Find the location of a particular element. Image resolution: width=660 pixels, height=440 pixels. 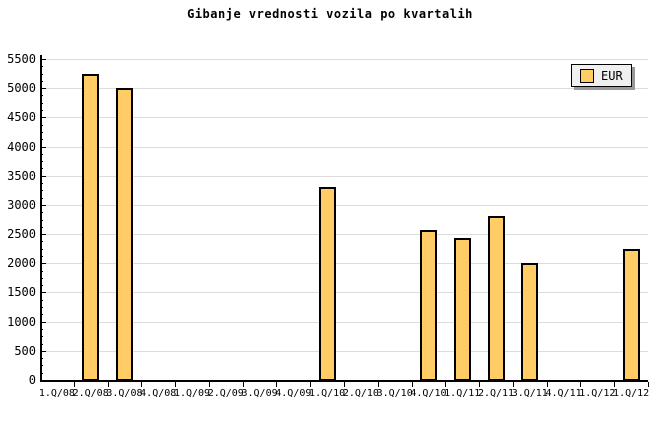

x-axis-tick-label: 4.Q/09 is located at coordinates (293, 393).